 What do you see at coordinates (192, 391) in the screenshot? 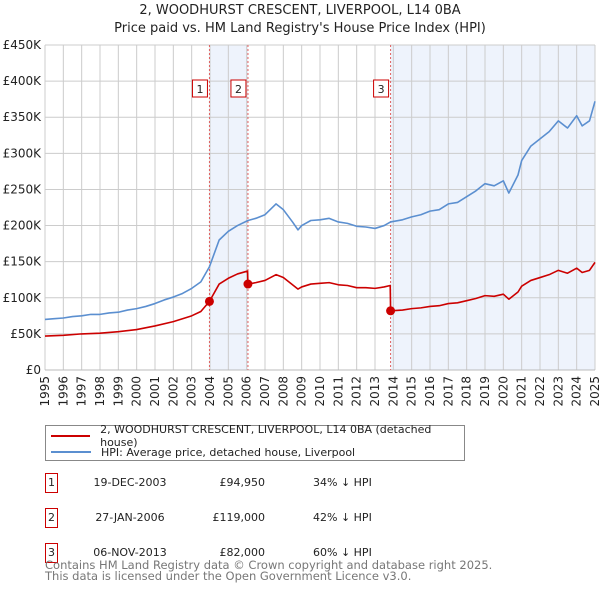
I see `x-tick-label: 2003` at bounding box center [192, 391].